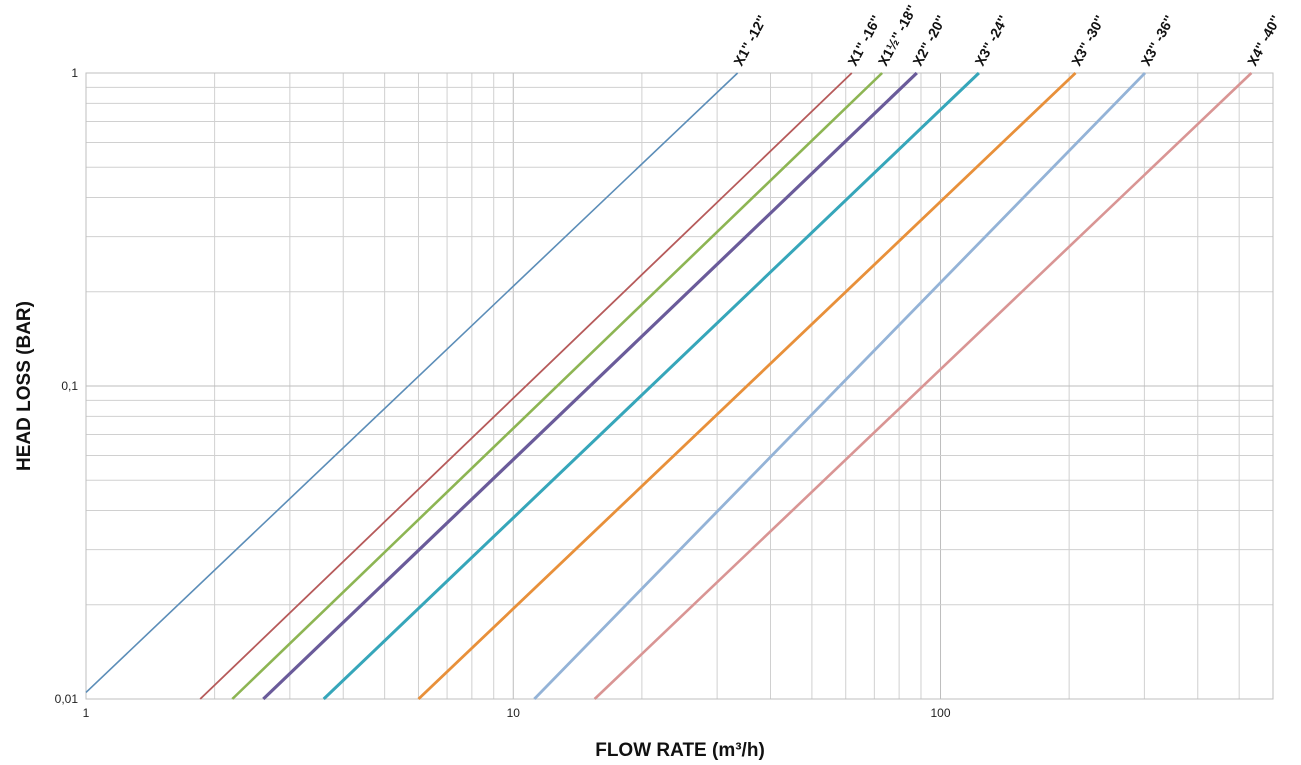  What do you see at coordinates (74, 73) in the screenshot?
I see `y-tick-label-3: 1` at bounding box center [74, 73].